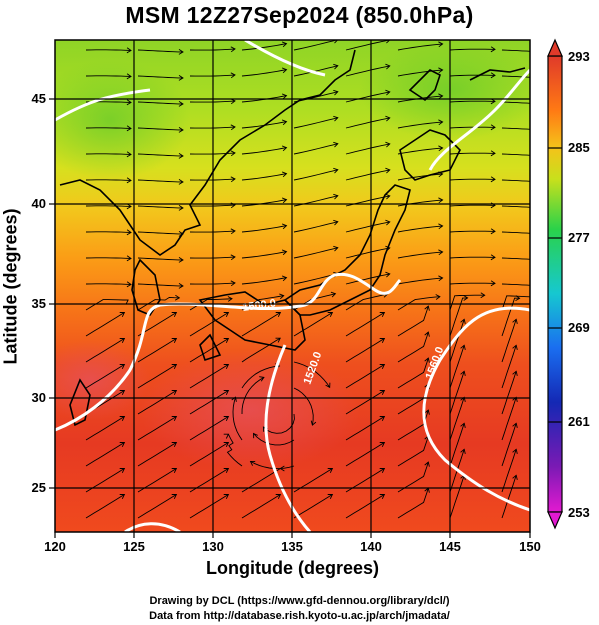  Describe the element at coordinates (292, 568) in the screenshot. I see `x-axis-label: Longitude (degrees)` at that location.